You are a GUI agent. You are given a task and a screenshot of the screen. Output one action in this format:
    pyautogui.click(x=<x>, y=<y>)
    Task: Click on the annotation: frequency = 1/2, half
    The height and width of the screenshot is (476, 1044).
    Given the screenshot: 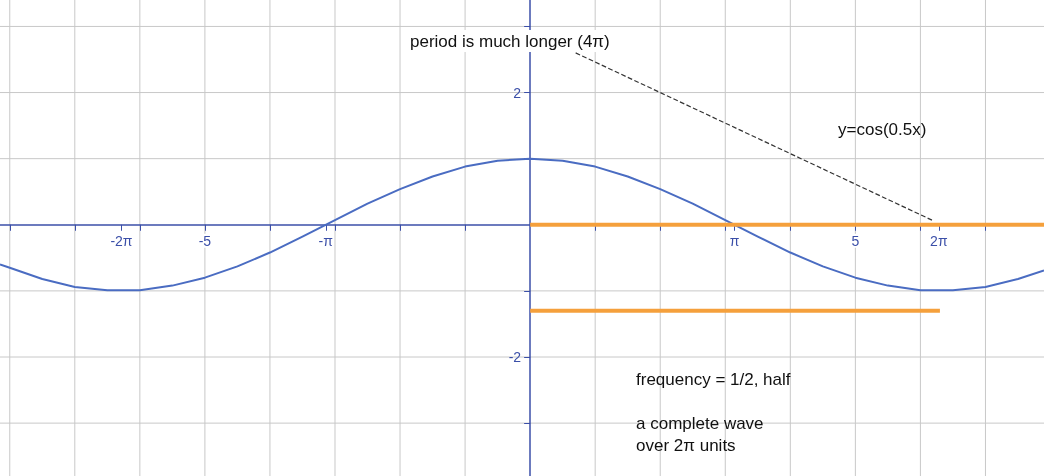 What is the action you would take?
    pyautogui.click(x=713, y=379)
    